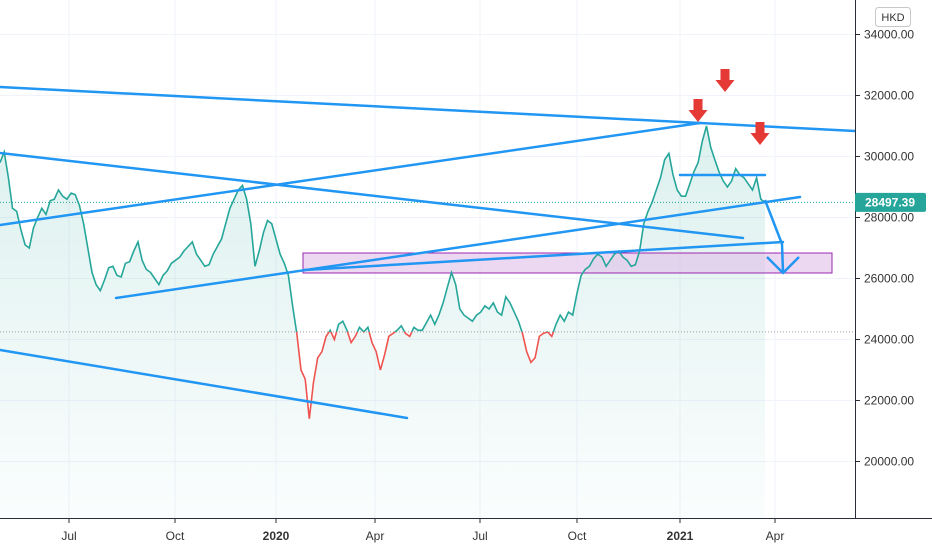  Describe the element at coordinates (889, 218) in the screenshot. I see `y-tick-label: 28000.00` at that location.